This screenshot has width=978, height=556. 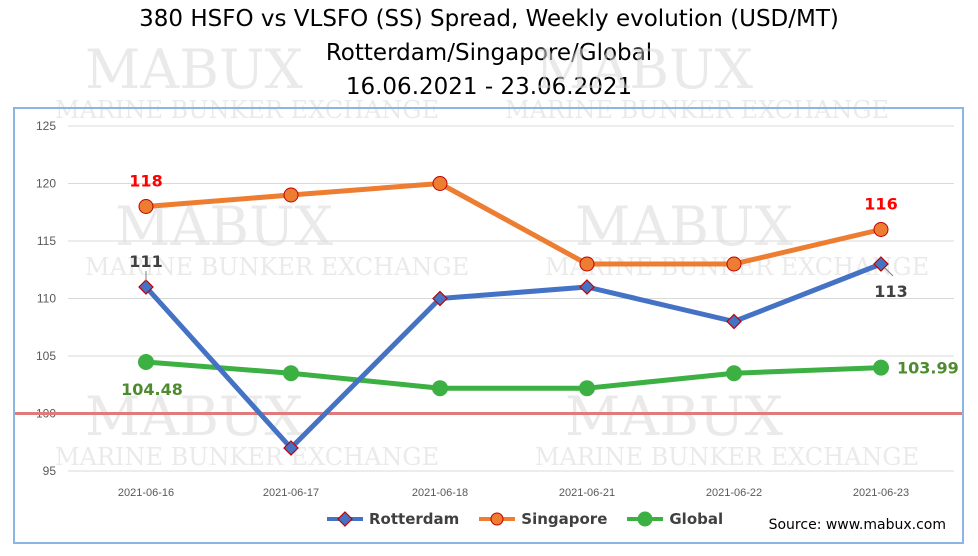 I want to click on x-tick-label: 2021-06-23, so click(x=881, y=493).